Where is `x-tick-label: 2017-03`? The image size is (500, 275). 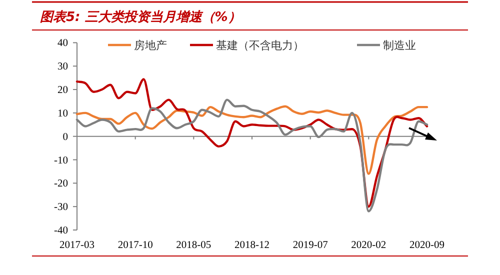 x-tick-label: 2017-03 is located at coordinates (77, 245).